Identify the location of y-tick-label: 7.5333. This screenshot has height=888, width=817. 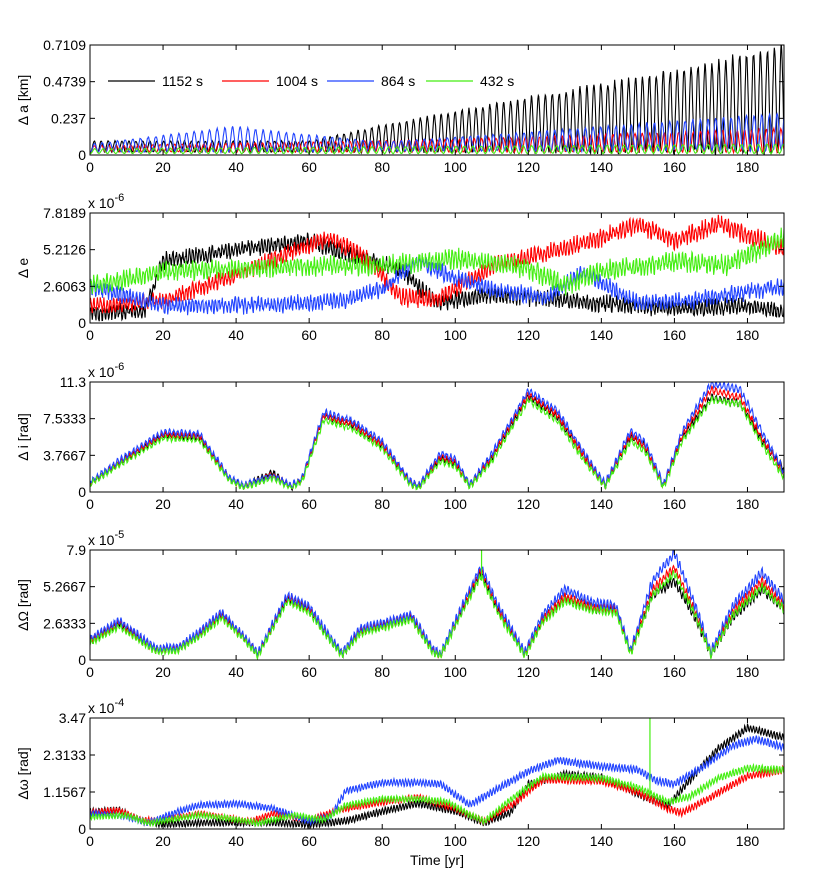
(64, 419).